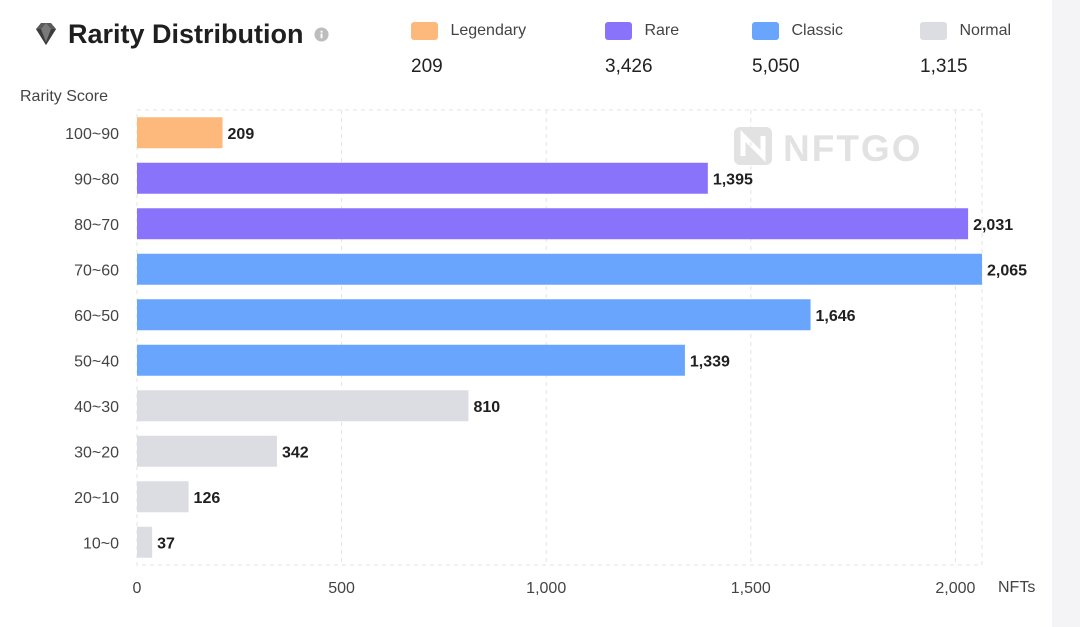 The width and height of the screenshot is (1080, 627). Describe the element at coordinates (137, 588) in the screenshot. I see `x-tick-label: 0` at that location.